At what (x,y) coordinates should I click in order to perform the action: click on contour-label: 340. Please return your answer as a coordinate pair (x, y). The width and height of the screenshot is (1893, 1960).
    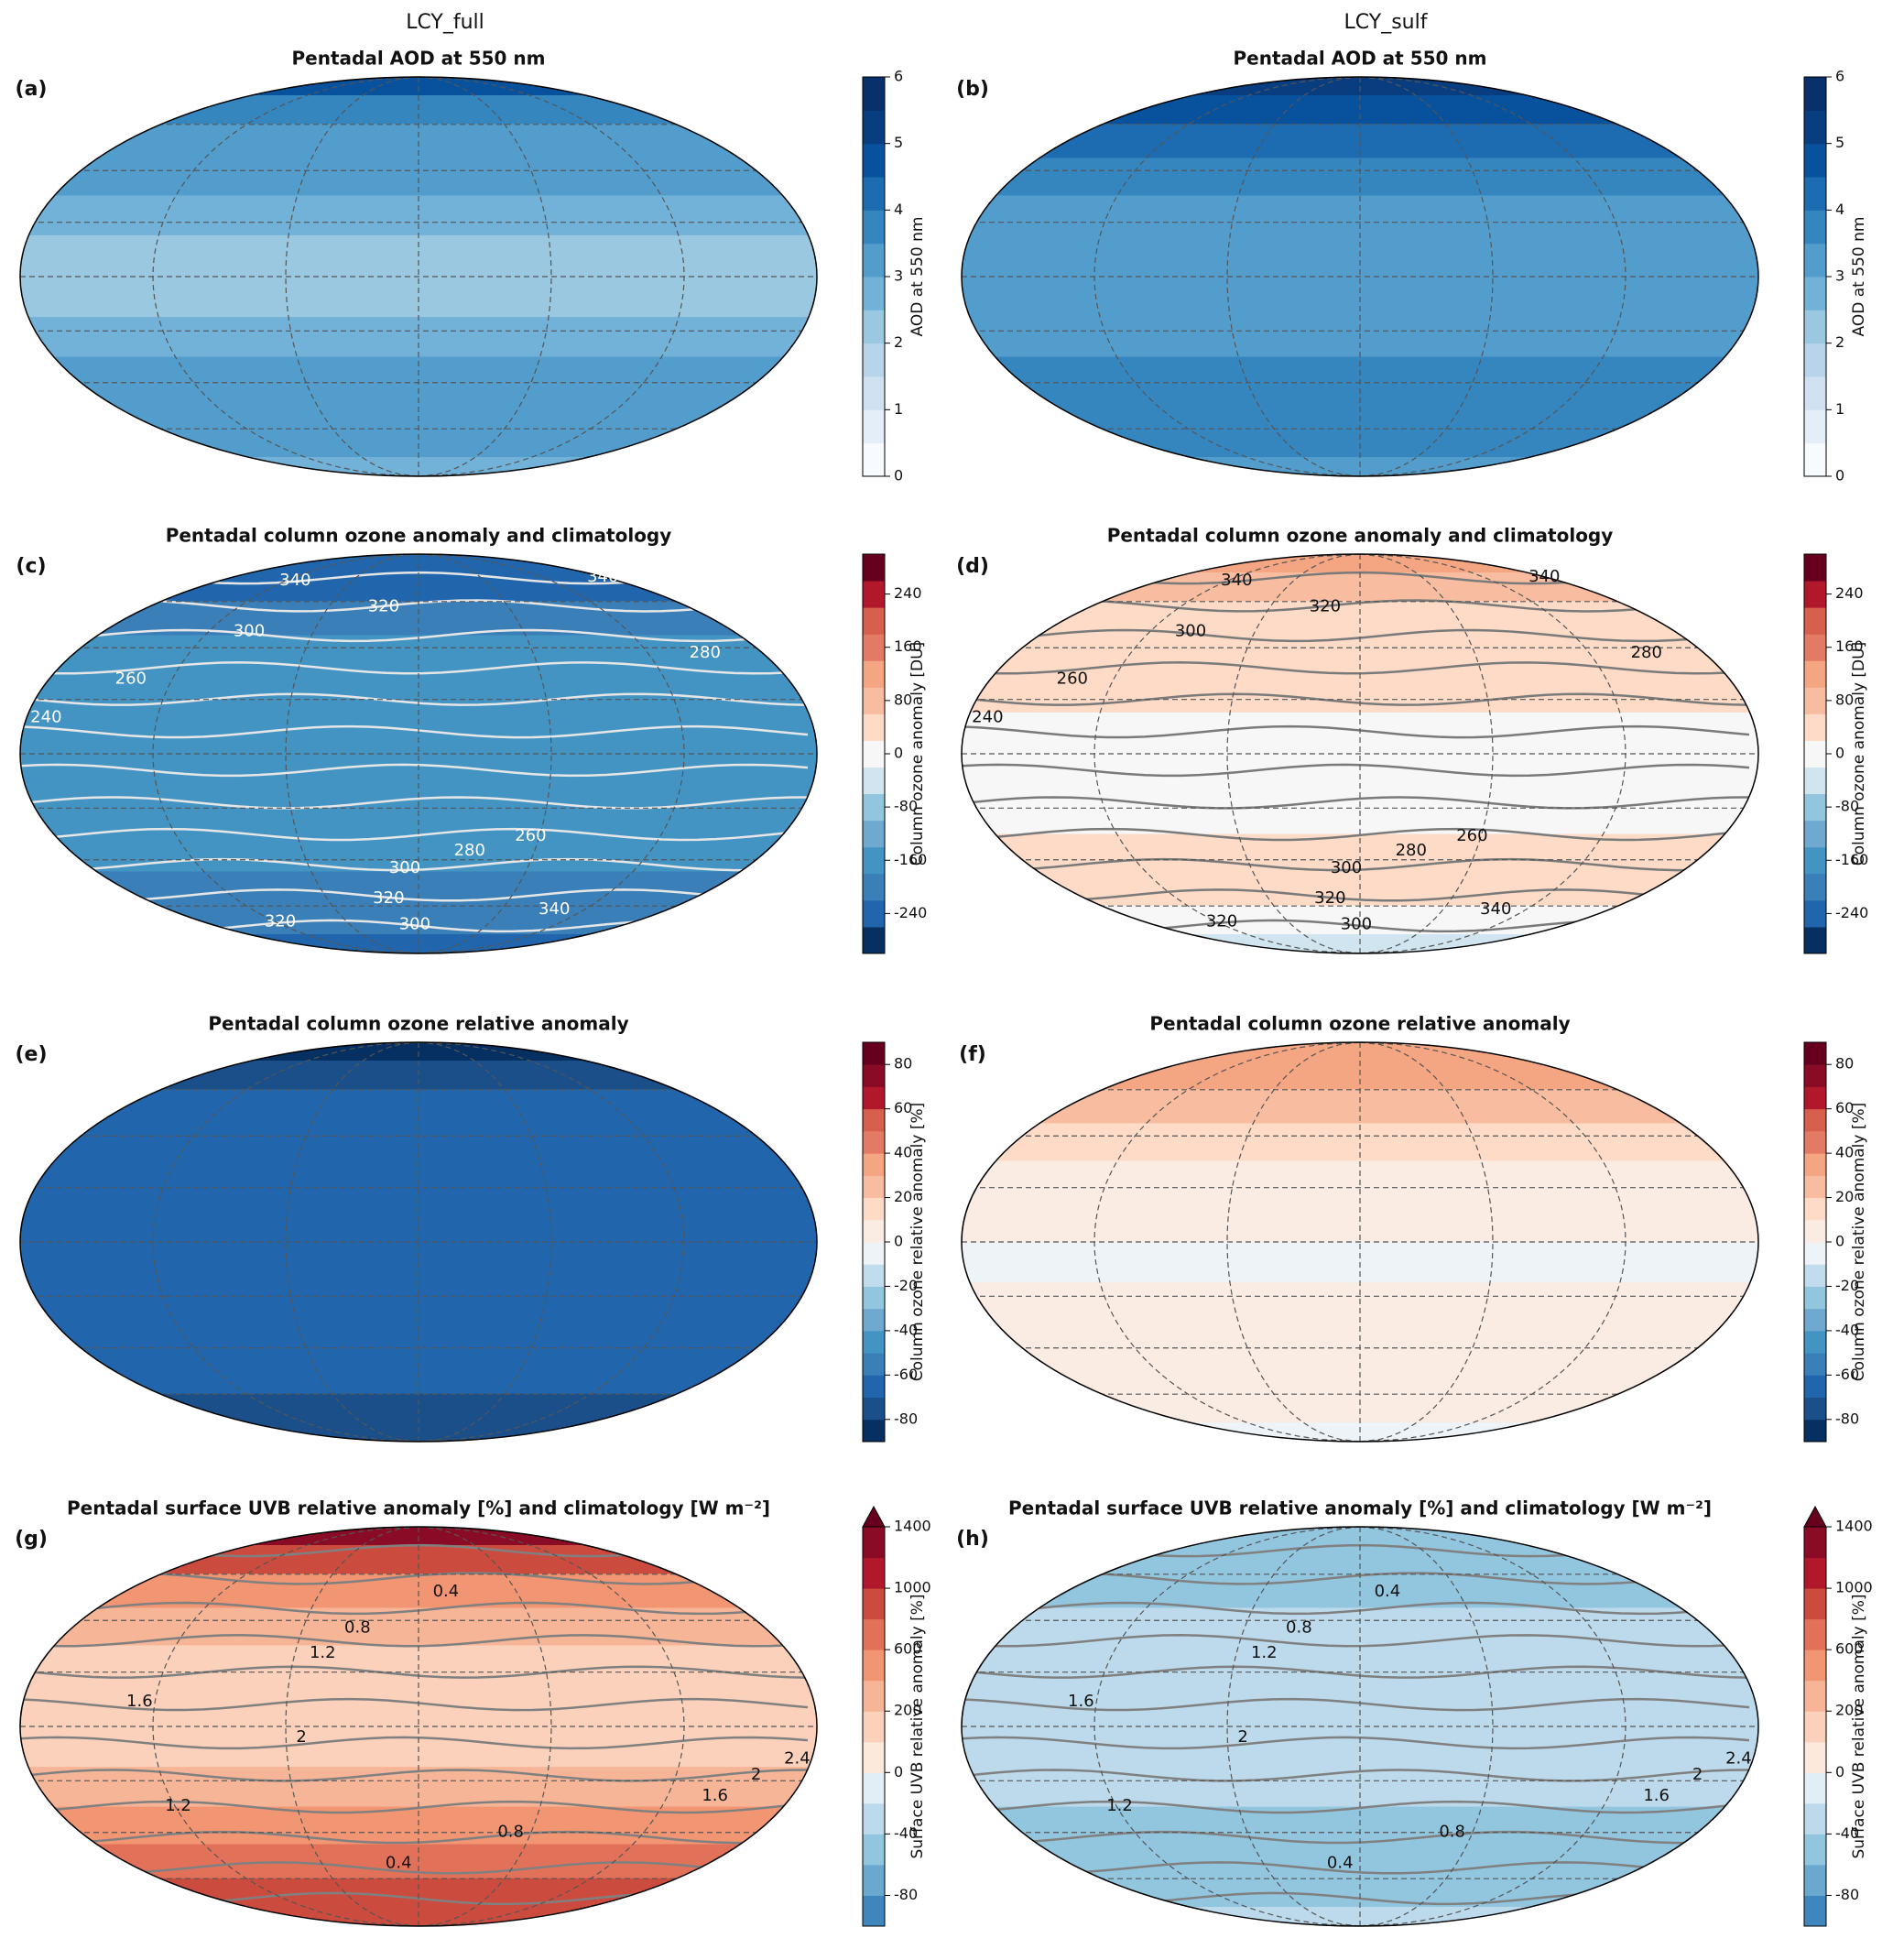
    Looking at the image, I should click on (294, 580).